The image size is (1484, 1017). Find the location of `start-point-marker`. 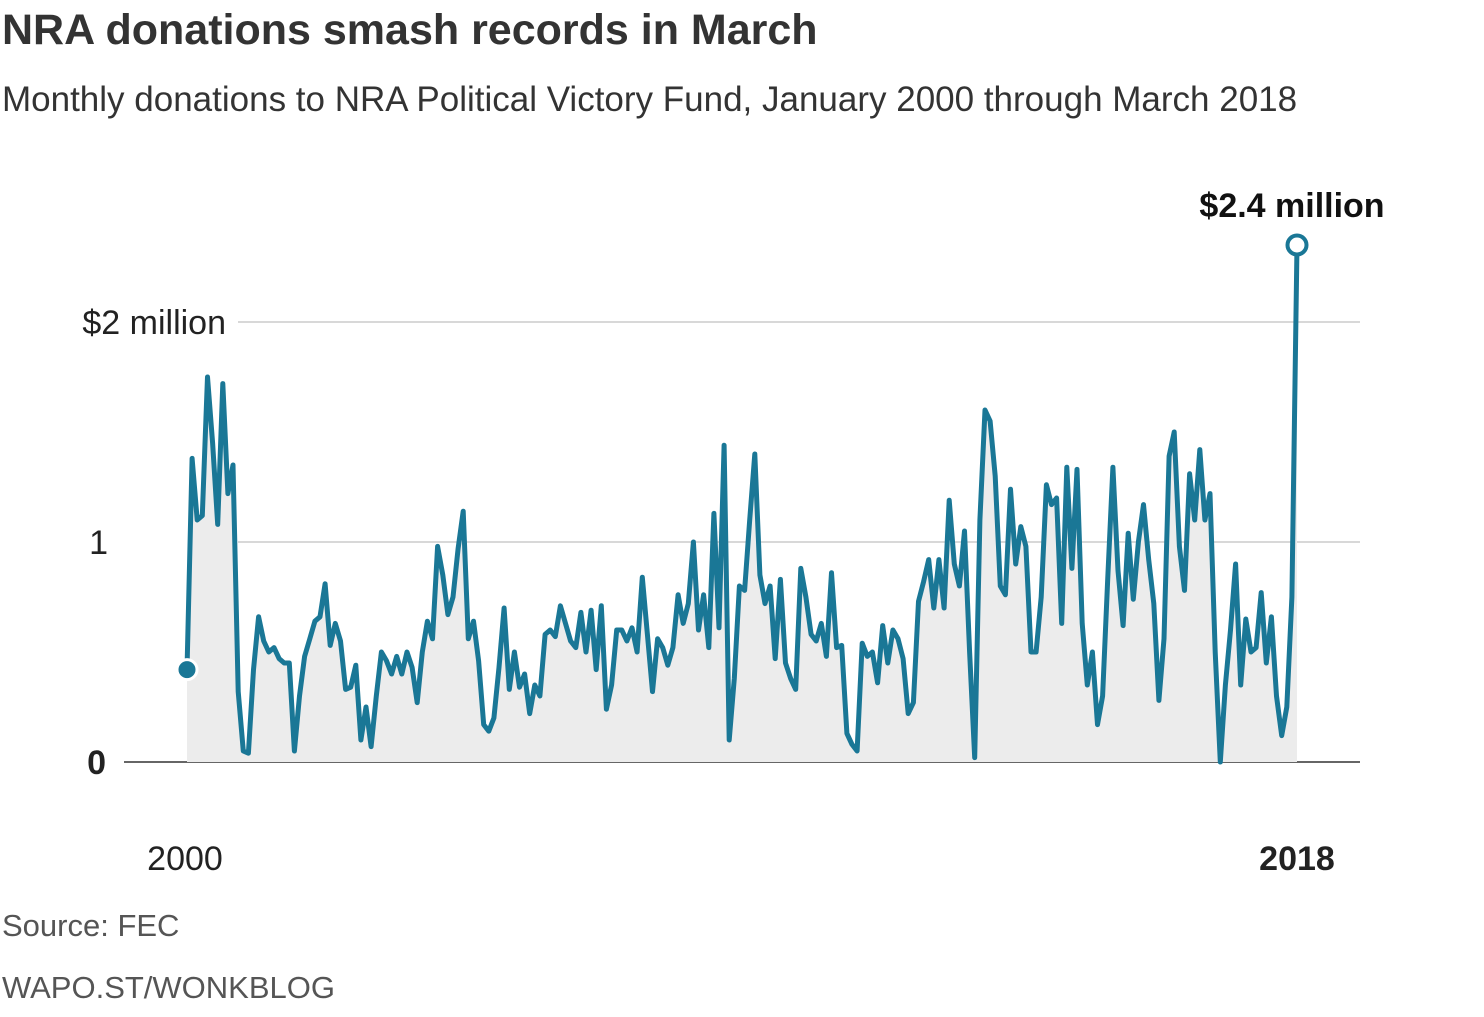

start-point-marker is located at coordinates (187, 670).